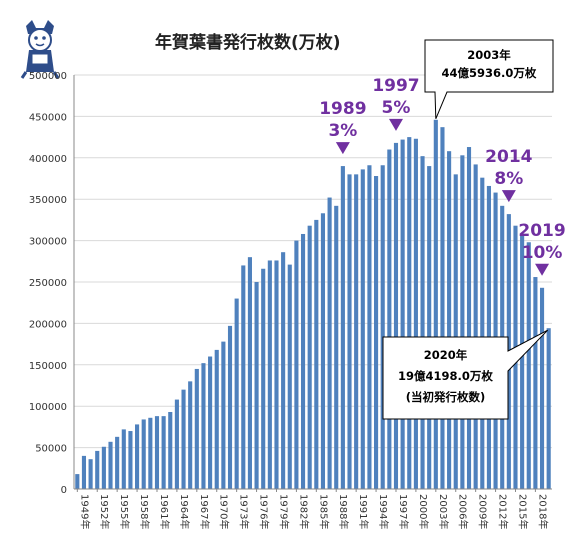 This screenshot has width=585, height=541. What do you see at coordinates (248, 42) in the screenshot?
I see `chart-title: 年賀葉書発行枚数(万枚)` at bounding box center [248, 42].